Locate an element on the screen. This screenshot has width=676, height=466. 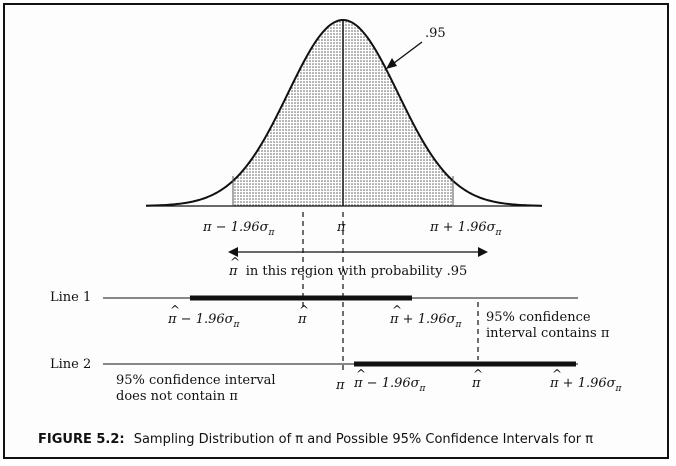
region-label: π in this region with probability .95 ^ is located at coordinates (347, 267).